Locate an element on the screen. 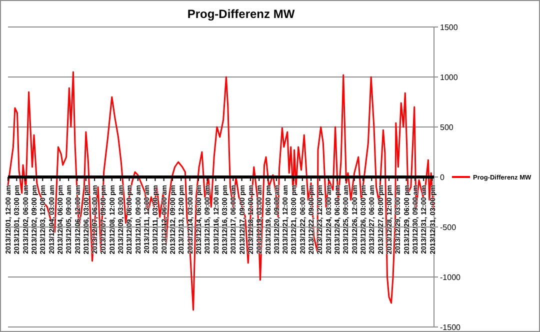 The height and width of the screenshot is (332, 540). y-tick-label: -1000 is located at coordinates (451, 277).